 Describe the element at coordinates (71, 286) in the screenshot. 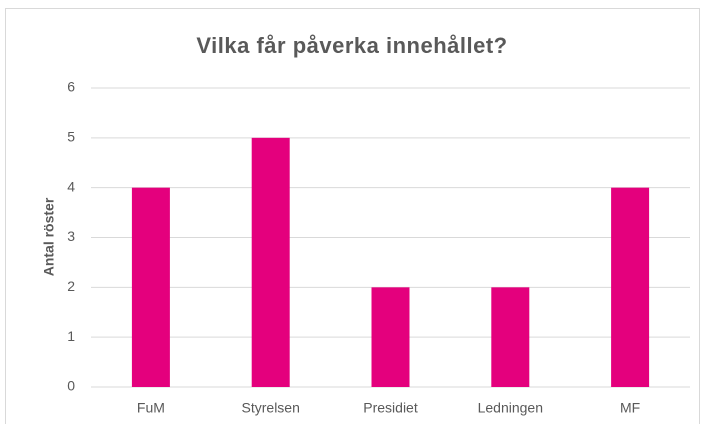

I see `y-tick-label: 2` at that location.